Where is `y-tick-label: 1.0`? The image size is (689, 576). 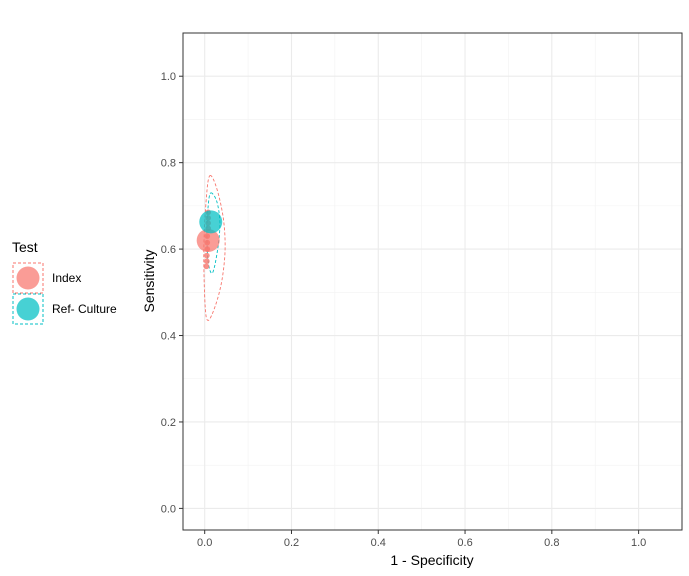
y-tick-label: 1.0 is located at coordinates (168, 77).